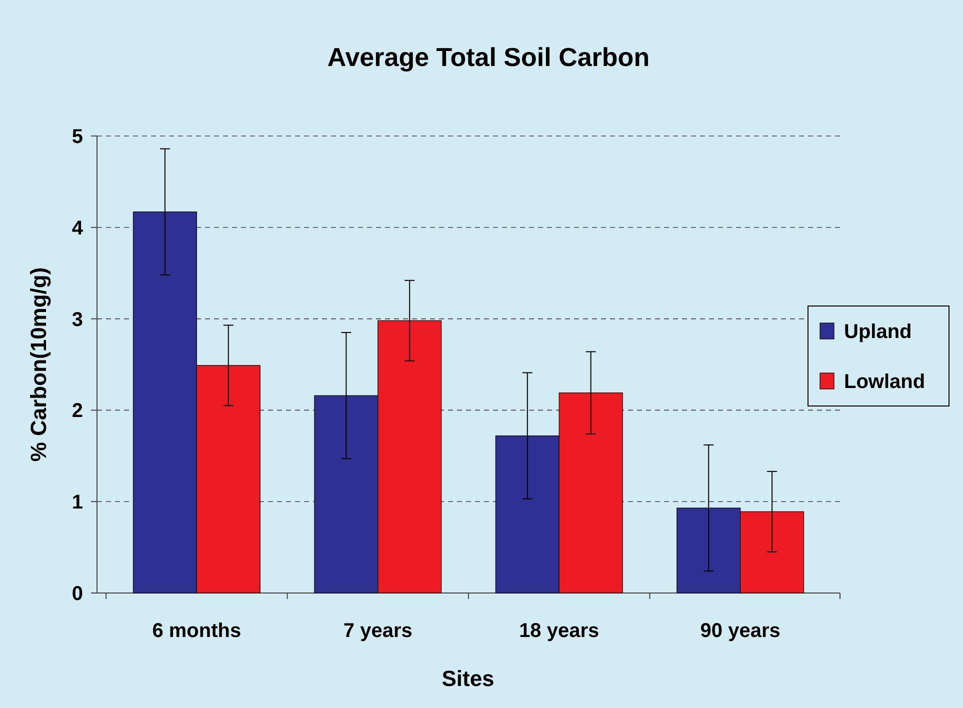 This screenshot has height=708, width=963. What do you see at coordinates (885, 382) in the screenshot?
I see `legend-label: Lowland` at bounding box center [885, 382].